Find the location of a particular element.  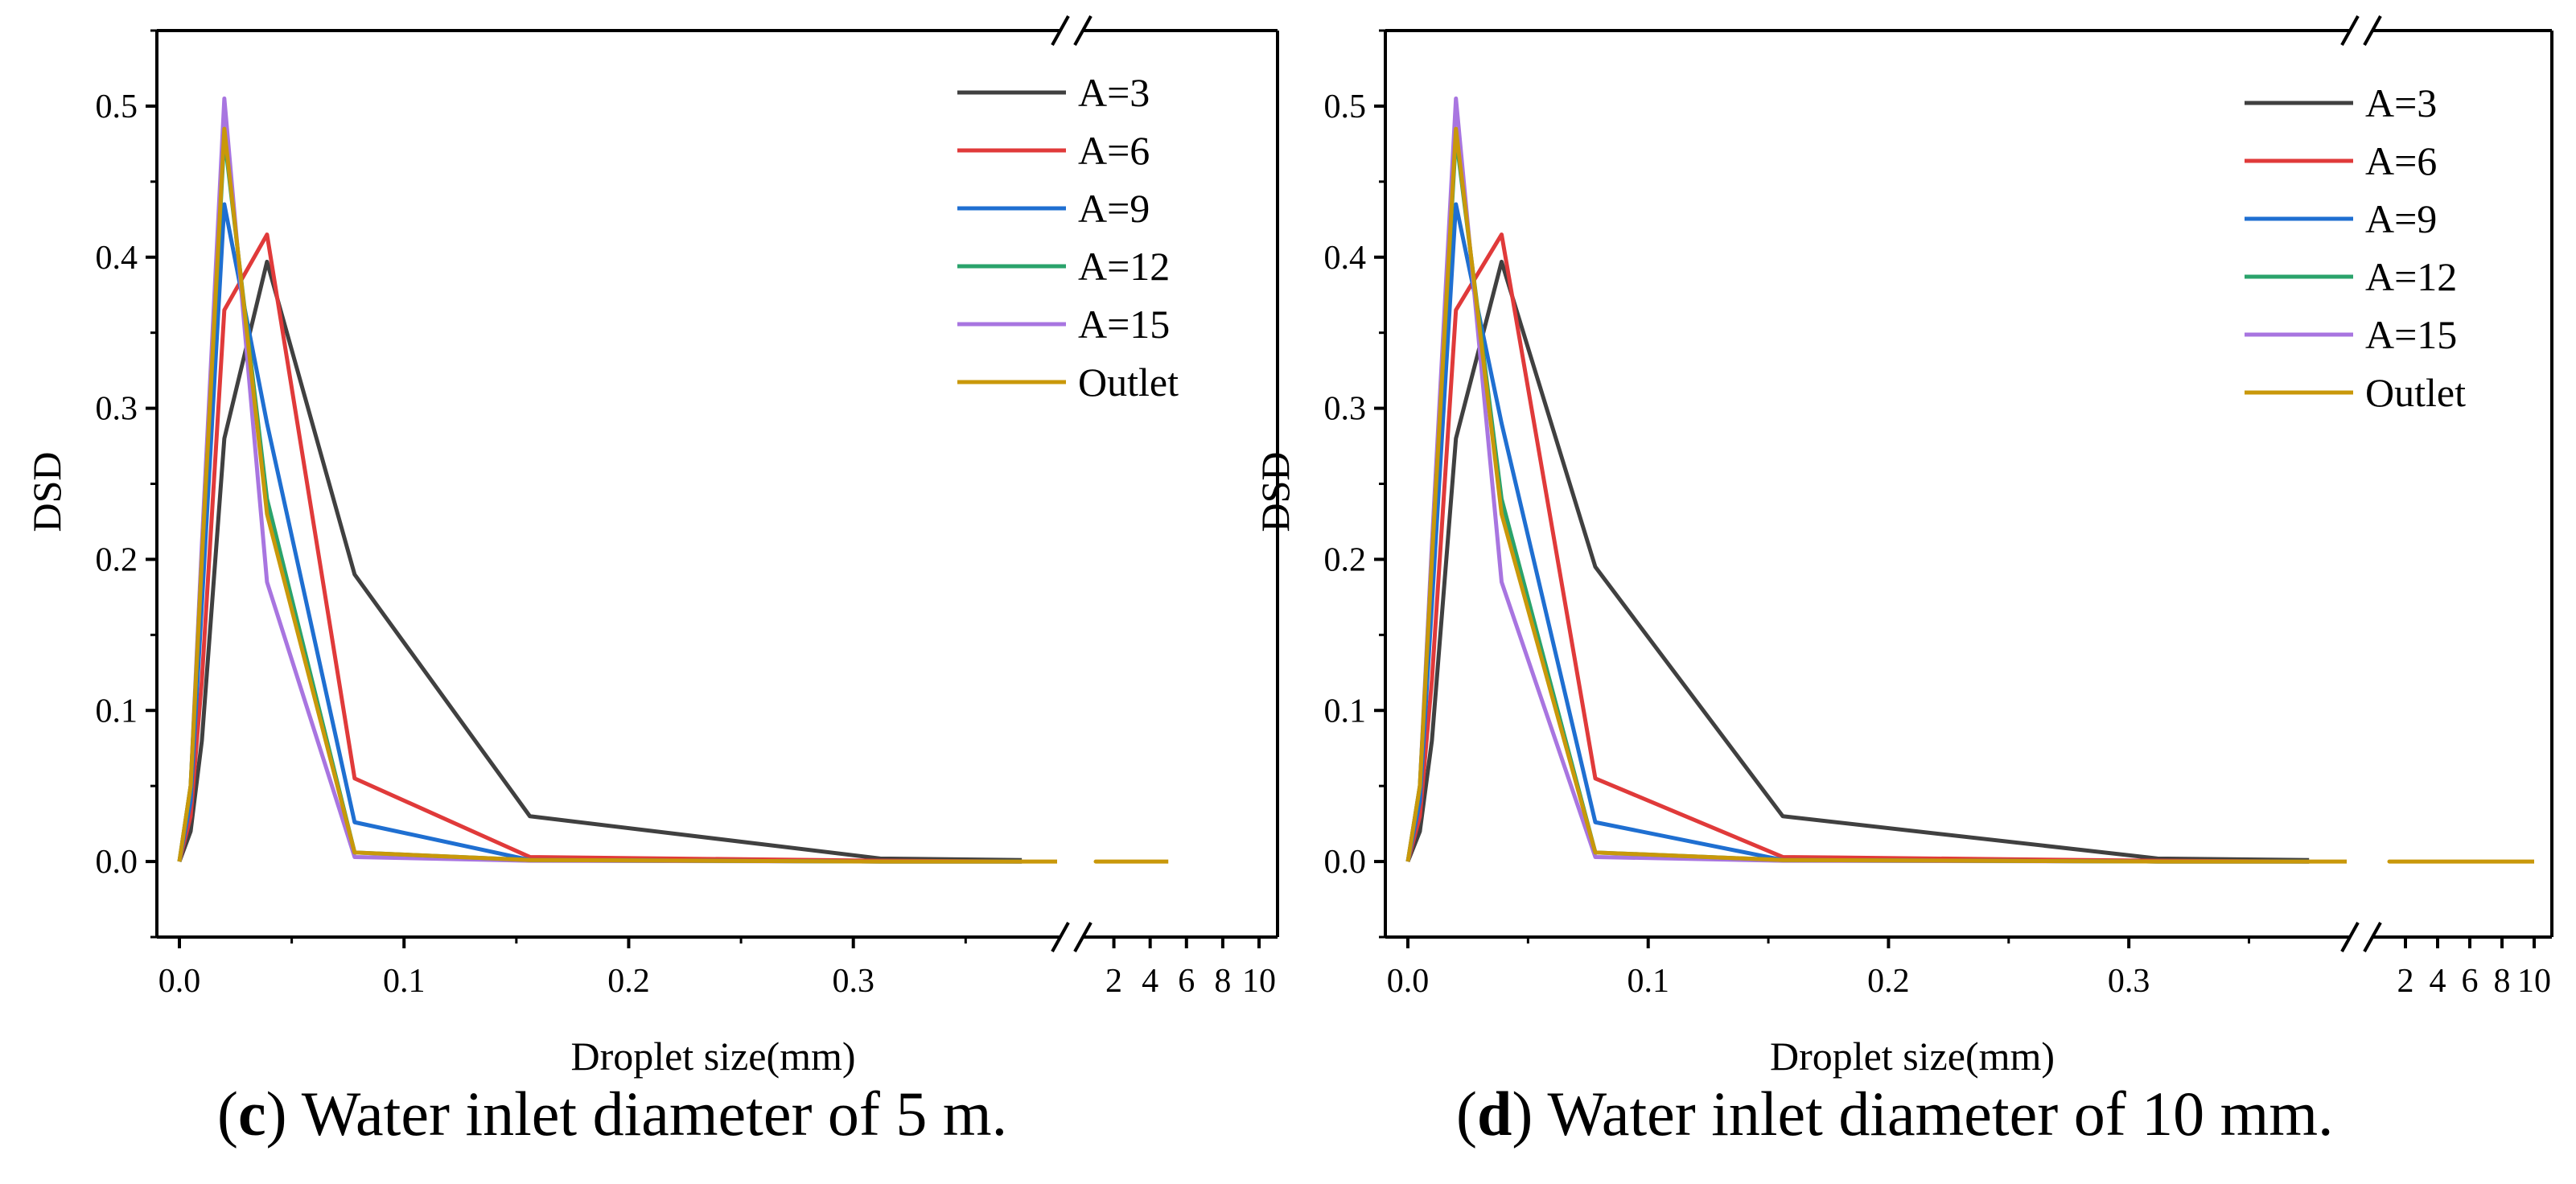

caption-c-text: Water inlet diameter of 5 m. is located at coordinates (654, 1114).